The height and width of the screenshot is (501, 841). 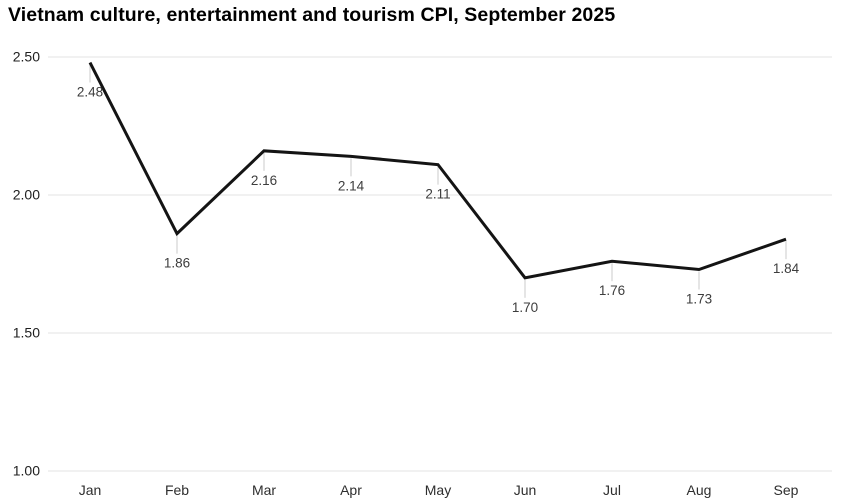 What do you see at coordinates (351, 490) in the screenshot?
I see `x-tick-label: Apr` at bounding box center [351, 490].